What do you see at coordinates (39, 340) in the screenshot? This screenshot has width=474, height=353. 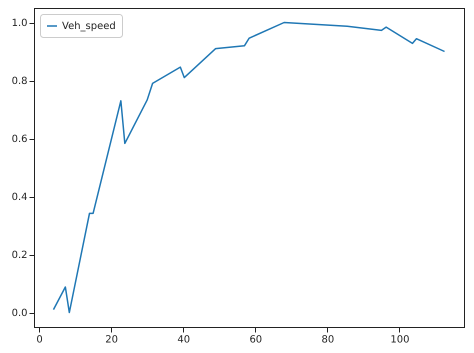 I see `x-tick-label: 0` at bounding box center [39, 340].